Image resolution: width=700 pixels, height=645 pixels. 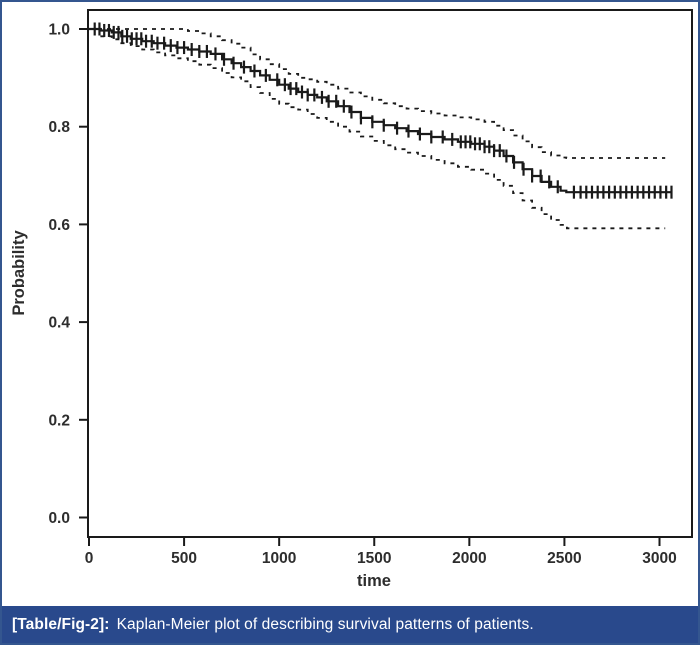 What do you see at coordinates (279, 558) in the screenshot?
I see `x-tick-label: 1000` at bounding box center [279, 558].